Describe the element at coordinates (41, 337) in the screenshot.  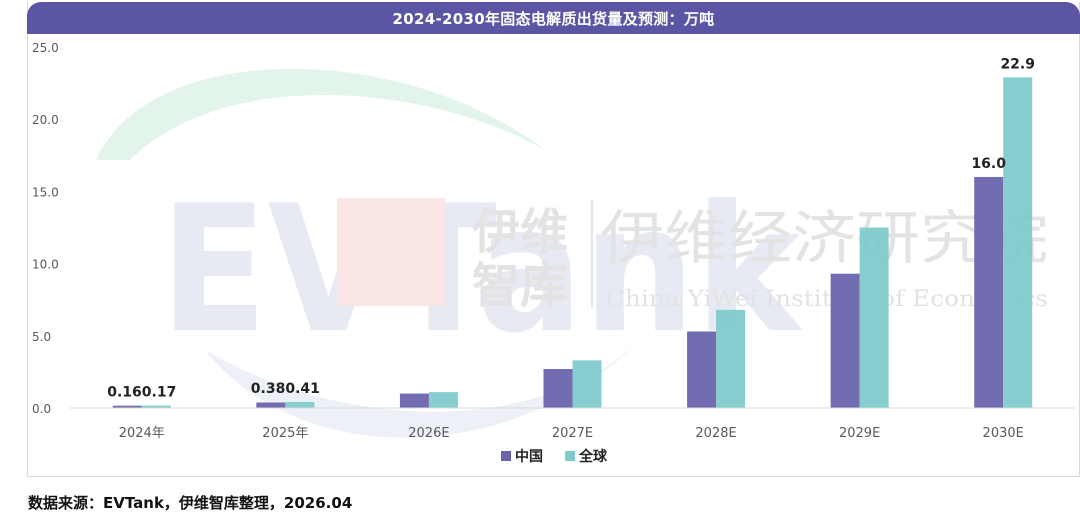
I see `y-tick-label: 5.0` at that location.